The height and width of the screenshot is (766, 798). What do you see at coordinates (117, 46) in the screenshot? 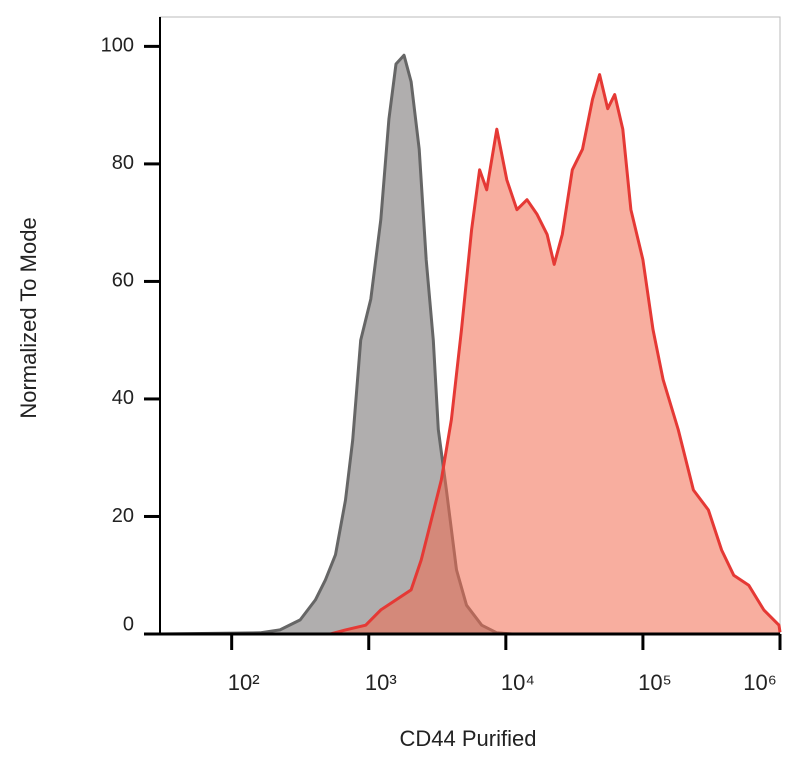
I see `y-tick-label: 100` at bounding box center [117, 46].